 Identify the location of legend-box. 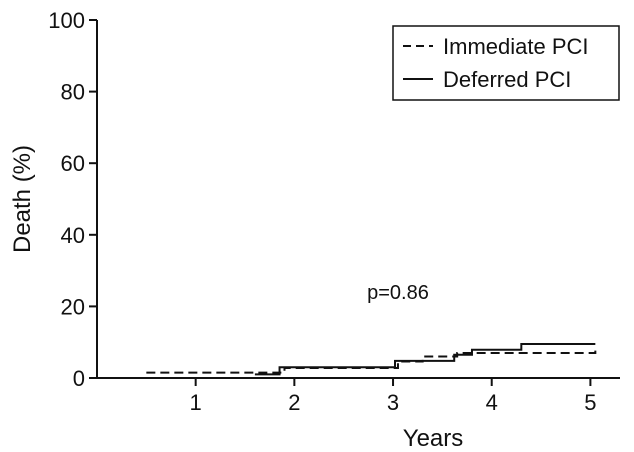
(506, 63).